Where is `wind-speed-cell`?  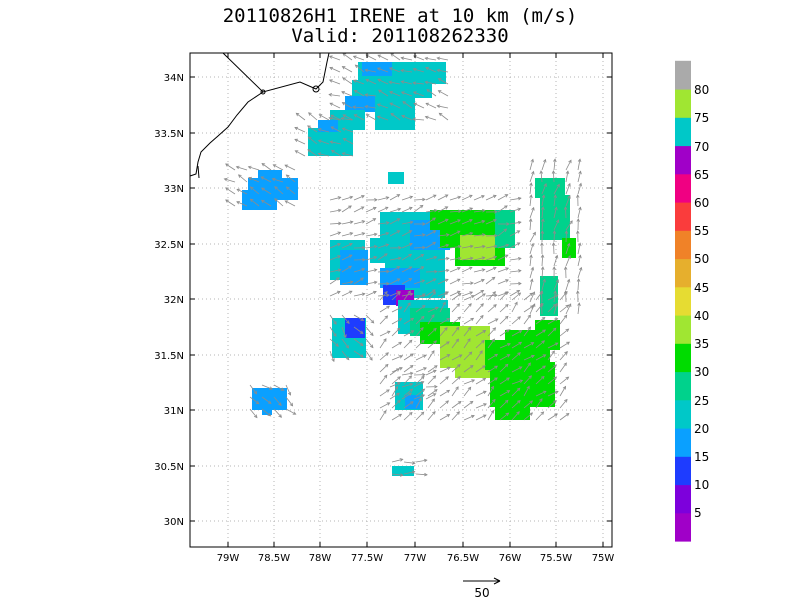
wind-speed-cell is located at coordinates (377, 69).